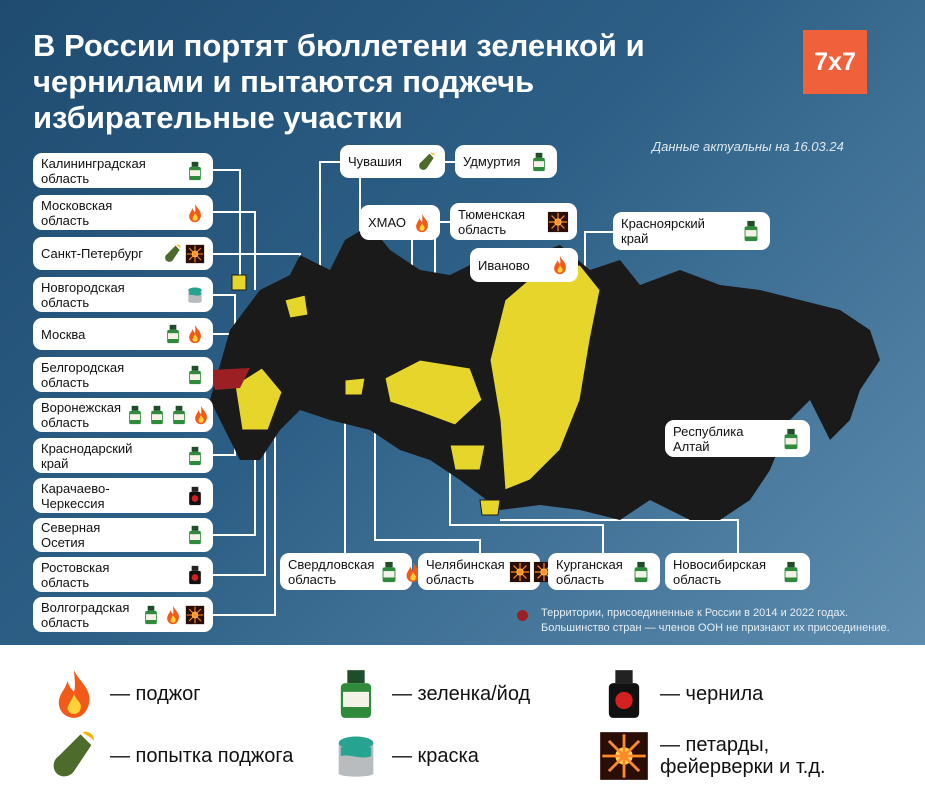  What do you see at coordinates (387, 222) in the screenshot?
I see `region-name: ХМАО` at bounding box center [387, 222].